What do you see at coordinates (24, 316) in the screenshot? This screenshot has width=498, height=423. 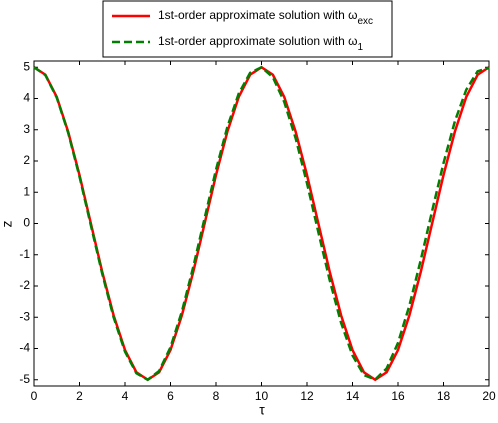 I see `y-tick-label: -3` at bounding box center [24, 316].